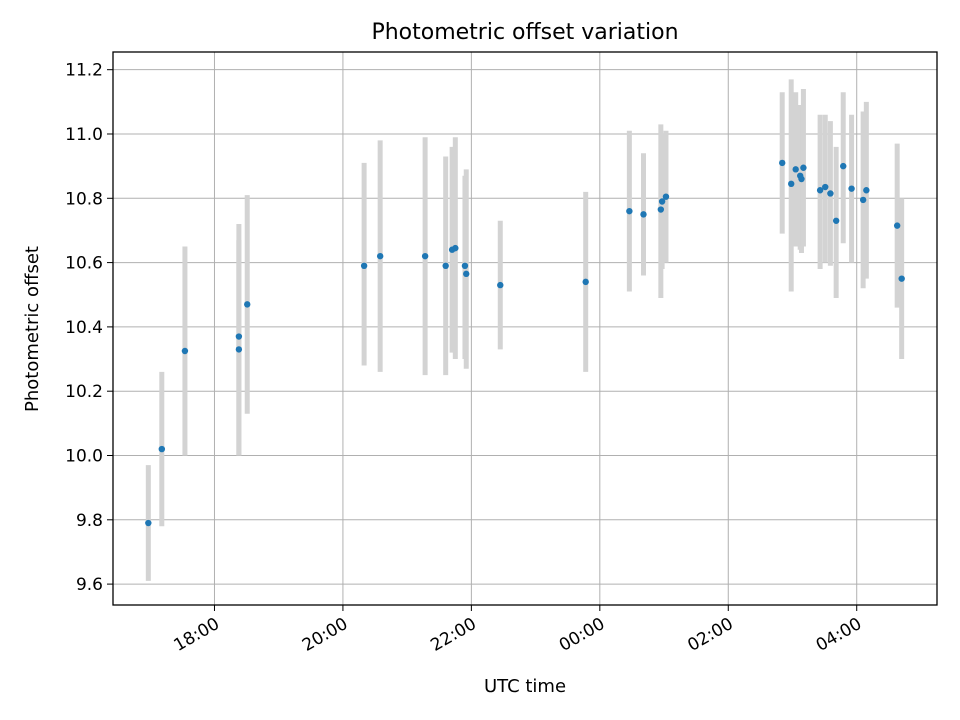 The height and width of the screenshot is (720, 960). What do you see at coordinates (525, 686) in the screenshot?
I see `x-axis-label: UTC time` at bounding box center [525, 686].